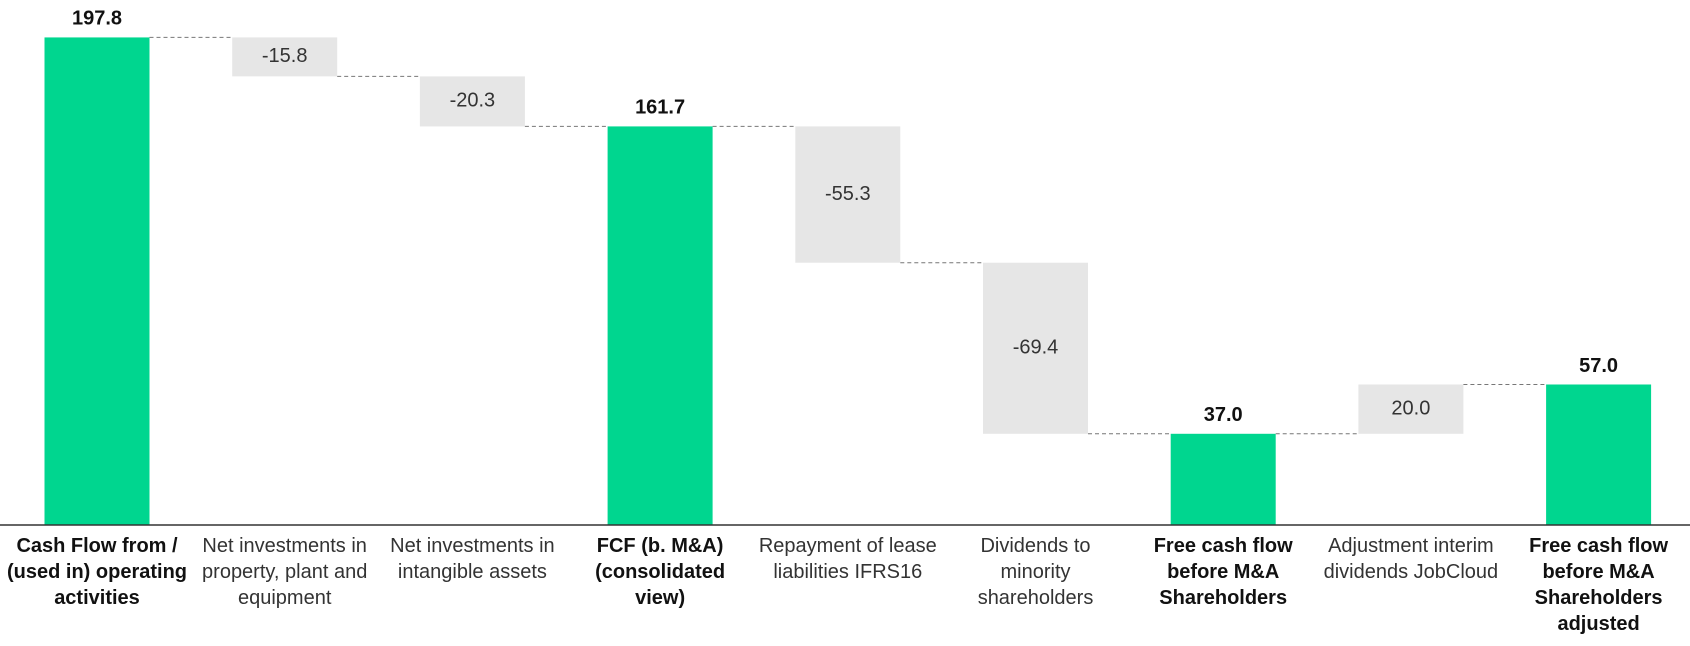 The height and width of the screenshot is (646, 1690). I want to click on value-label: -69.4, so click(1036, 348).